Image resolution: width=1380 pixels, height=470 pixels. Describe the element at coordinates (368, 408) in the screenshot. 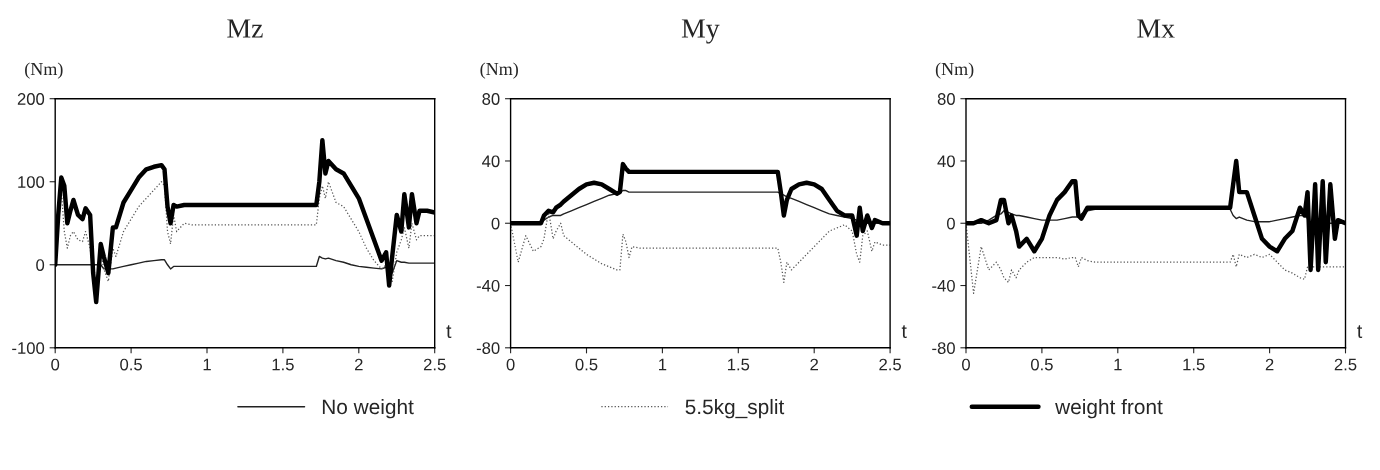

I see `legend-label: No weight` at that location.